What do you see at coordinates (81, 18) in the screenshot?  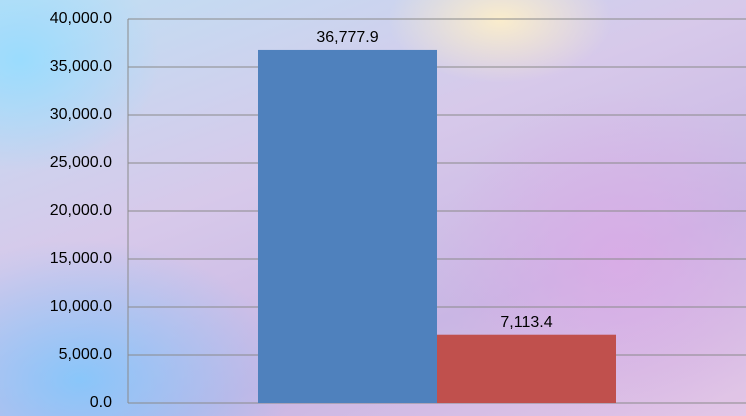 I see `y-tick-label: 40,000.0` at bounding box center [81, 18].